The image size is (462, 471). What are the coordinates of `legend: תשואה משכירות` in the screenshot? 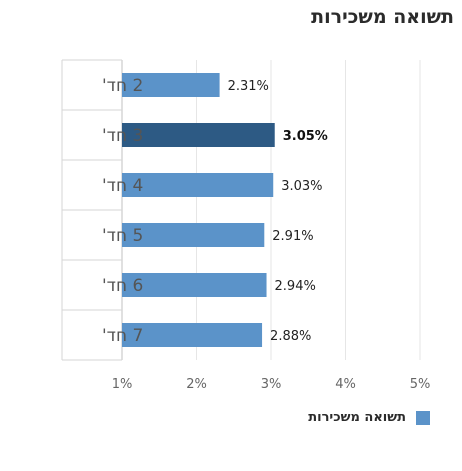 It's located at (369, 417).